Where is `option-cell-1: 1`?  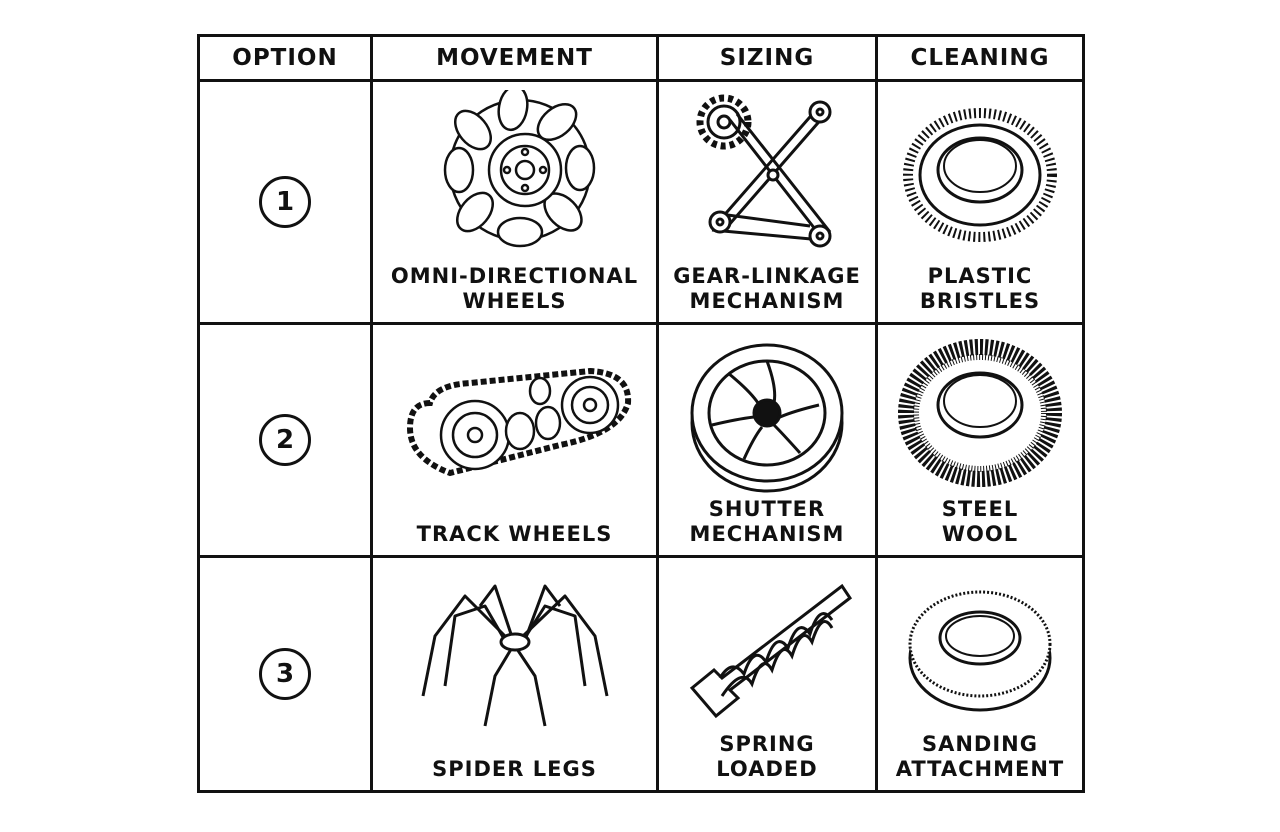
option-cell-1: 1 is located at coordinates (285, 202).